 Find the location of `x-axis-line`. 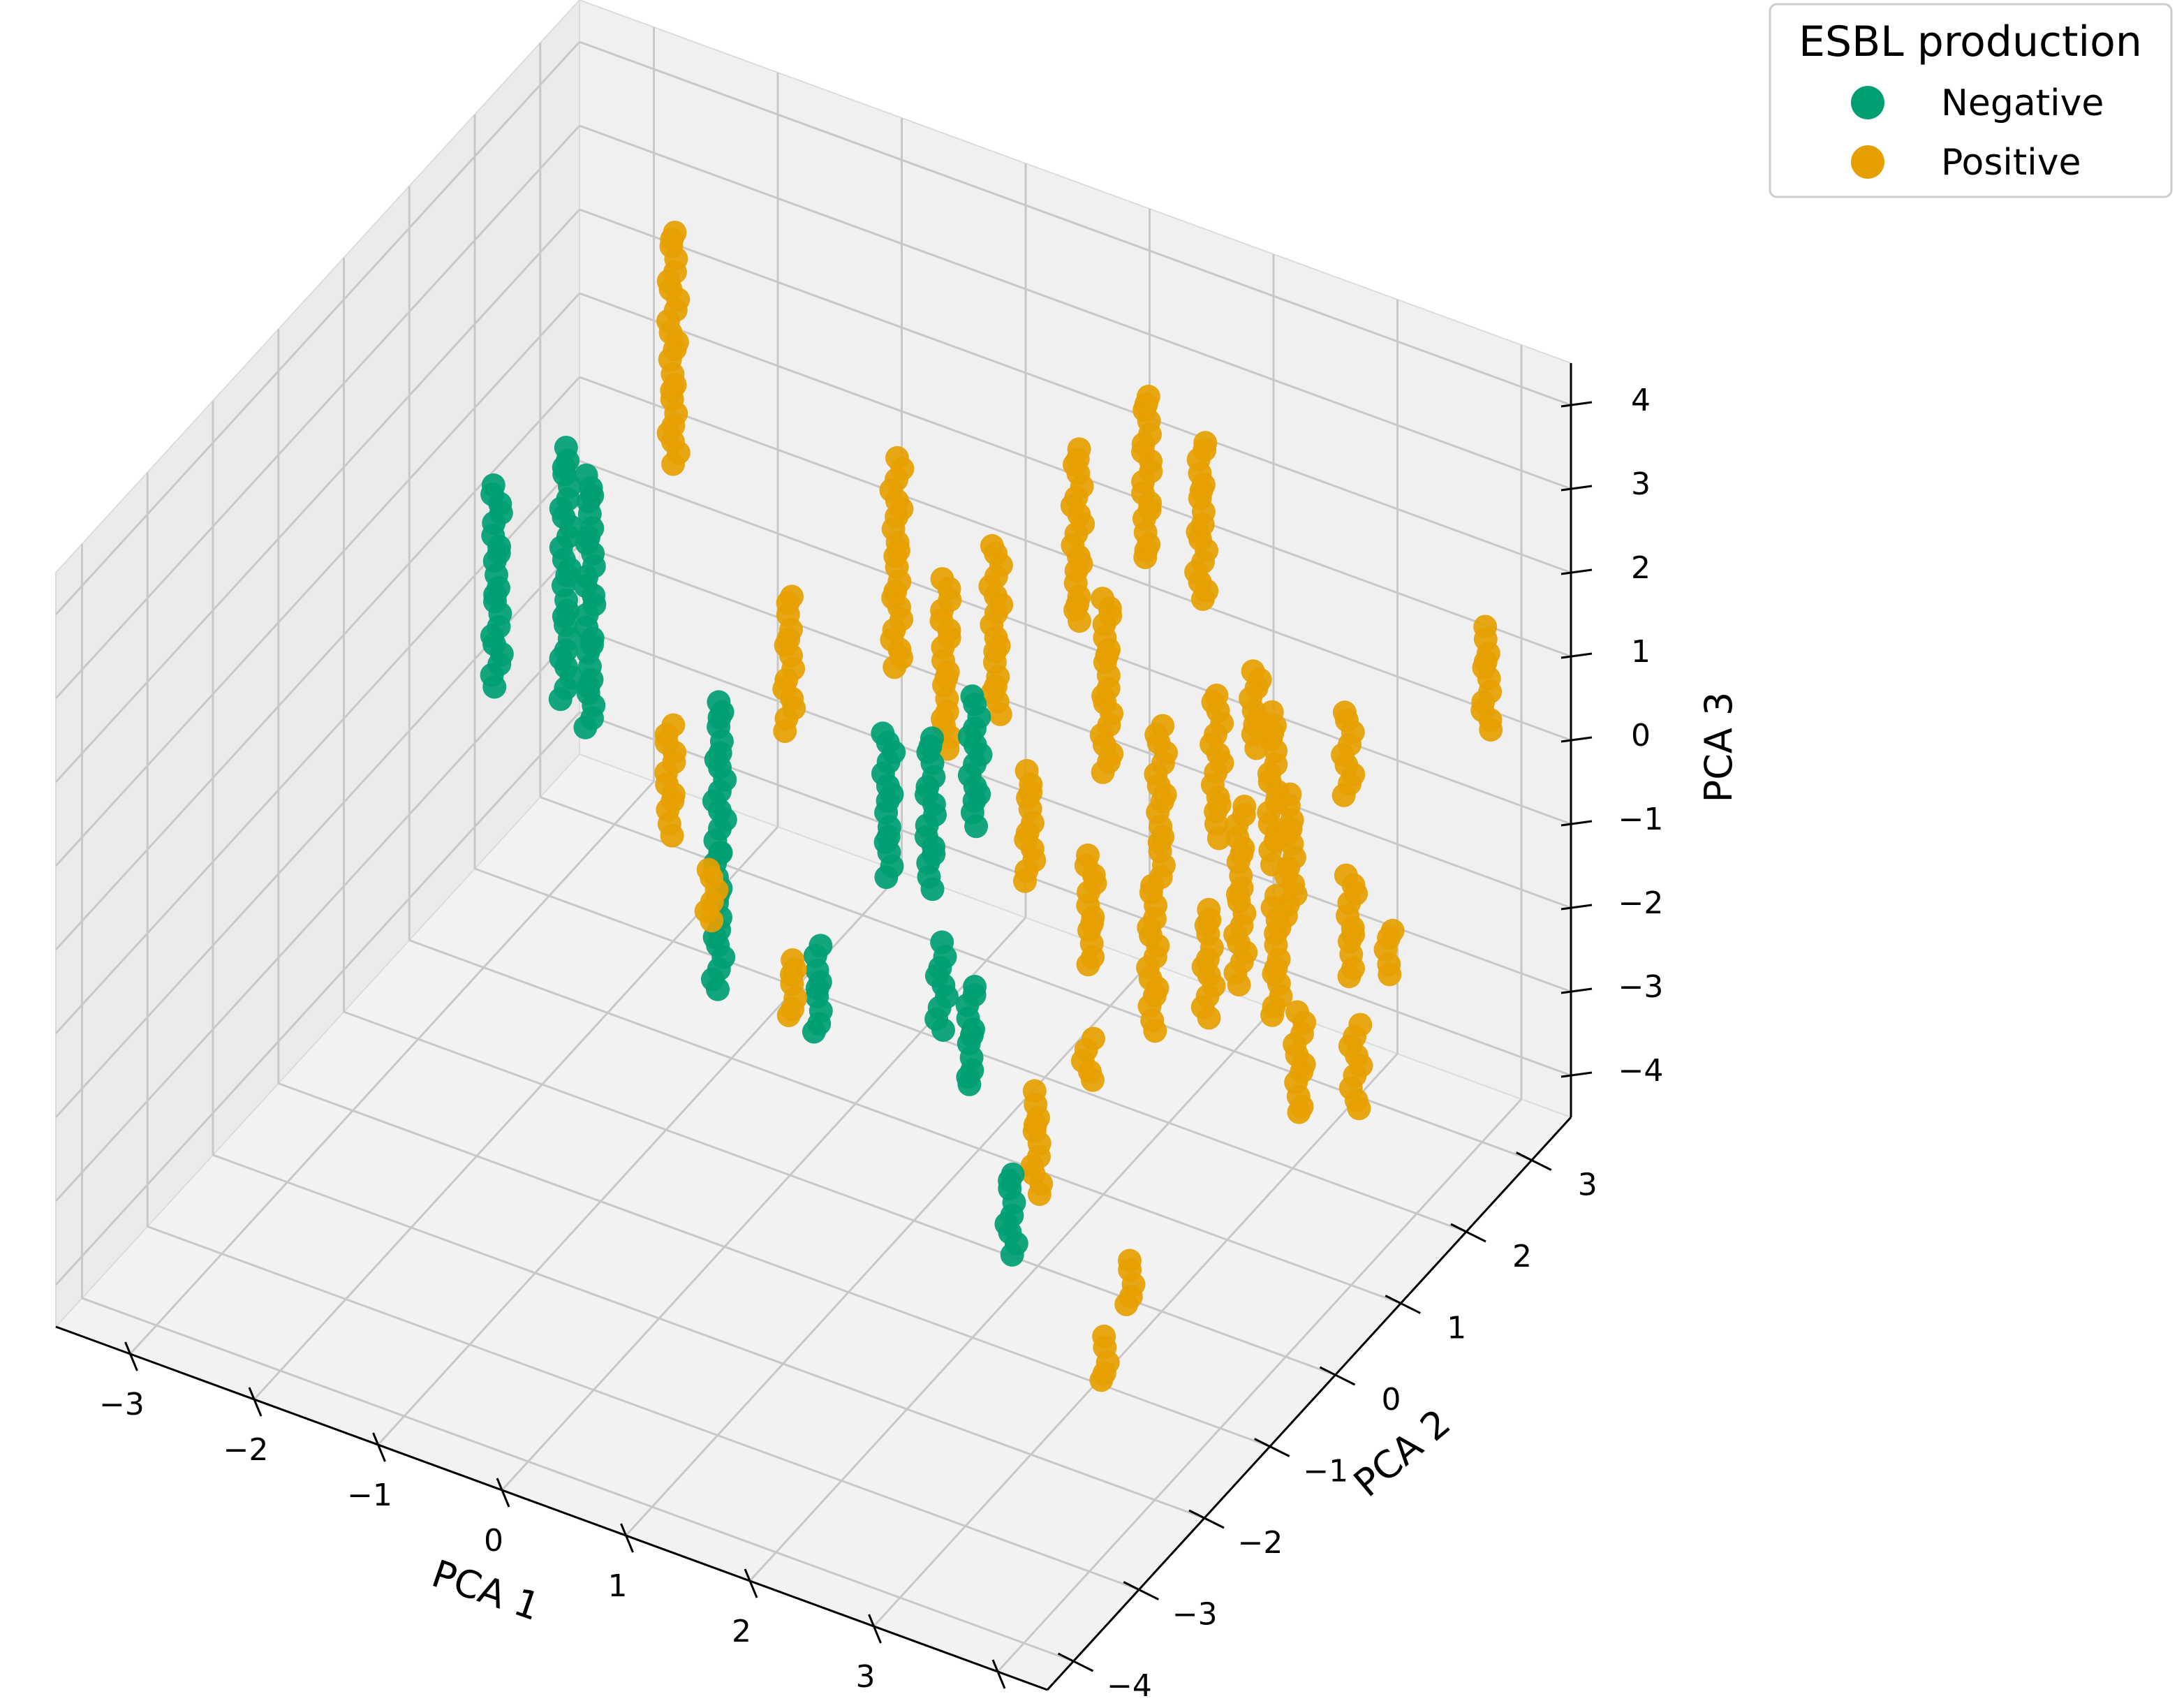

x-axis-line is located at coordinates (551, 1508).